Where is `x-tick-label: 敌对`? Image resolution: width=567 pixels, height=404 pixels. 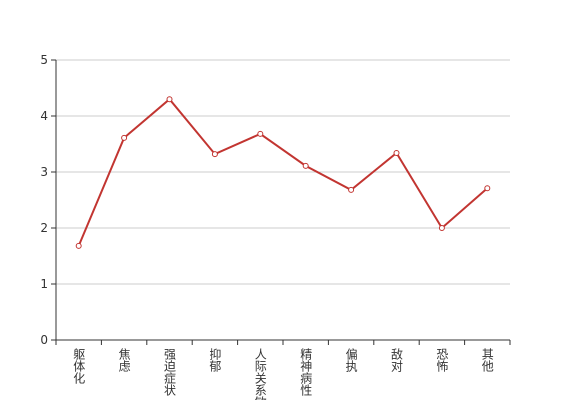
x-tick-label: 敌对 is located at coordinates (397, 359).